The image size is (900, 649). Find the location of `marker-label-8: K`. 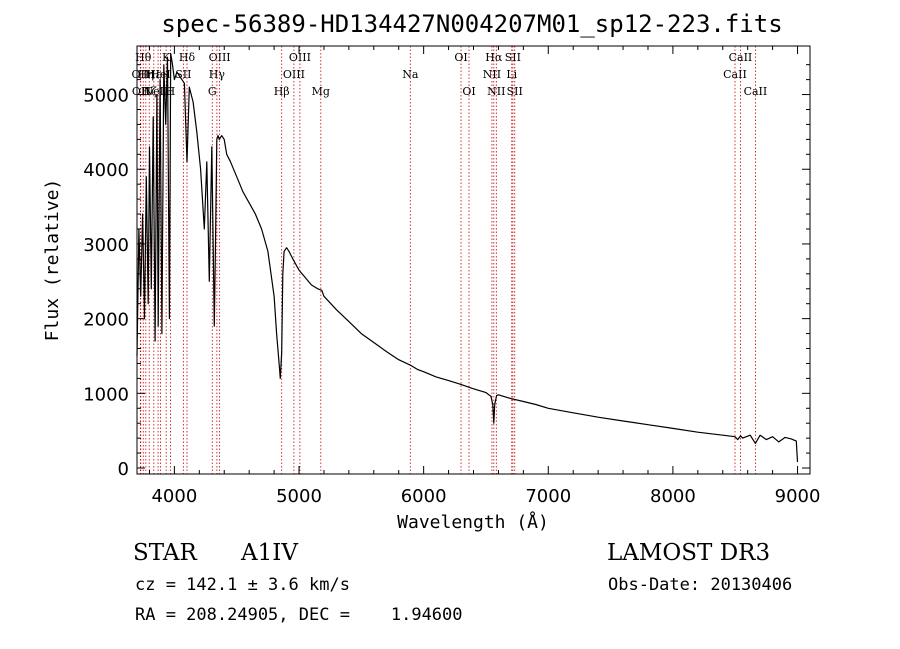

marker-label-8: K is located at coordinates (166, 57).